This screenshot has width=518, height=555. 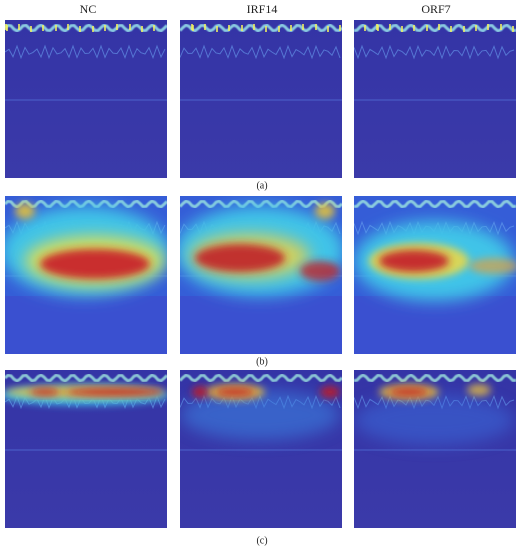 What do you see at coordinates (435, 9) in the screenshot?
I see `column-title: ORF7` at bounding box center [435, 9].